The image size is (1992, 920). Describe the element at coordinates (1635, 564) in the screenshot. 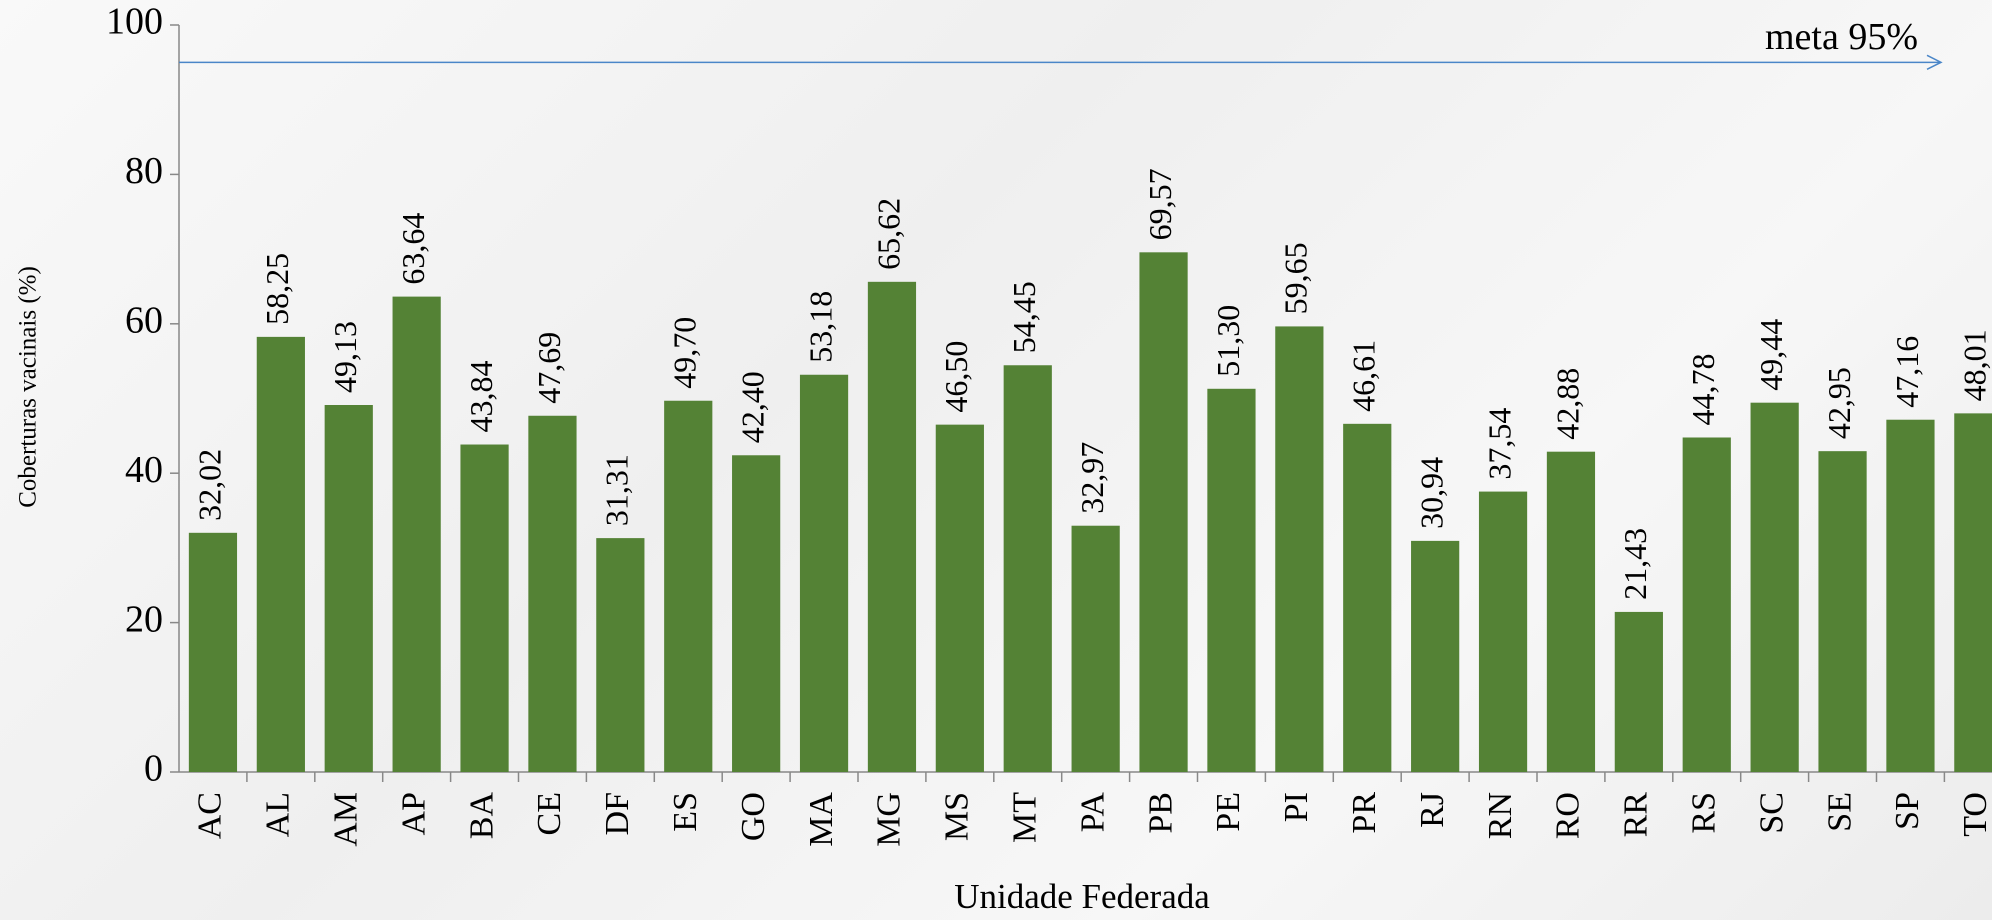

I see `value-label: 21,43` at that location.